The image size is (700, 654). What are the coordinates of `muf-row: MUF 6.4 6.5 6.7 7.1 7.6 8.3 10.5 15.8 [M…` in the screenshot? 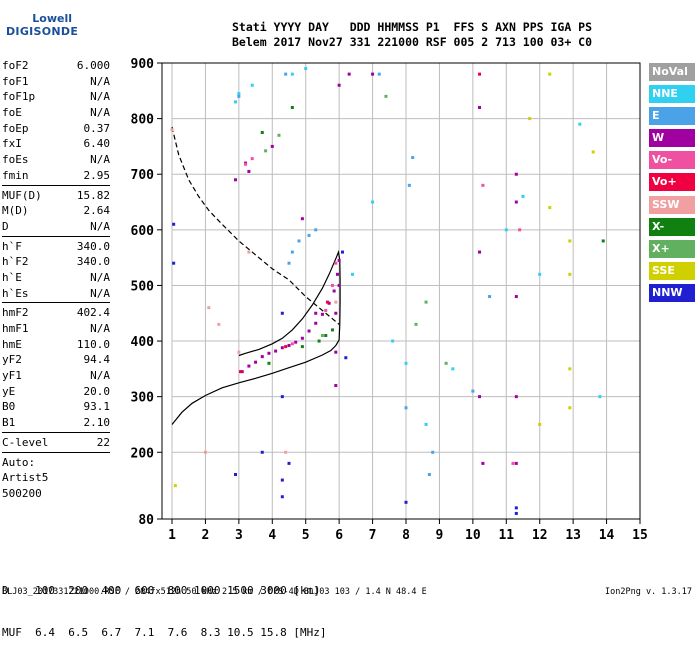 It's located at (164, 632).